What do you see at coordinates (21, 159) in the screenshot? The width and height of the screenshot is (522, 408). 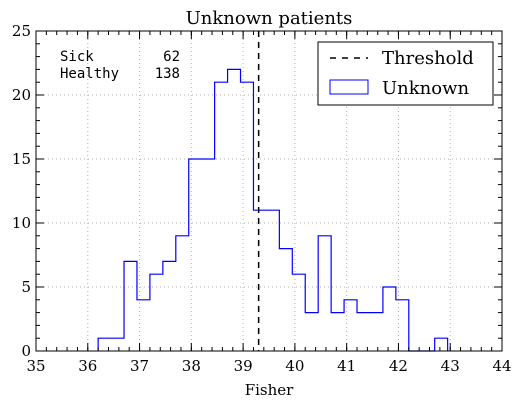 I see `y-tick-label: 15` at bounding box center [21, 159].